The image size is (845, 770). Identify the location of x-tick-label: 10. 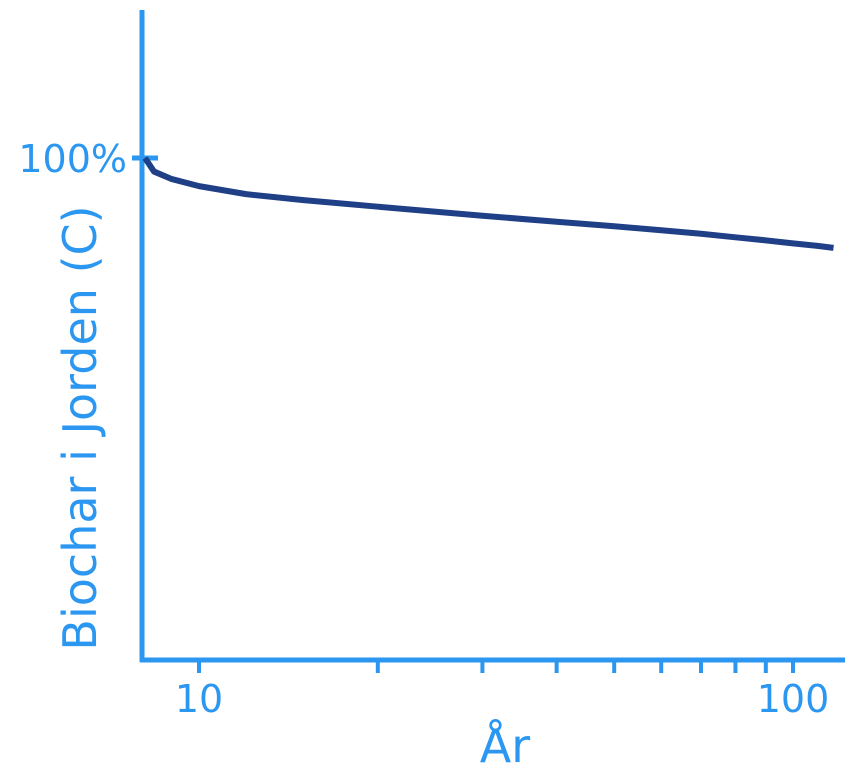
(199, 699).